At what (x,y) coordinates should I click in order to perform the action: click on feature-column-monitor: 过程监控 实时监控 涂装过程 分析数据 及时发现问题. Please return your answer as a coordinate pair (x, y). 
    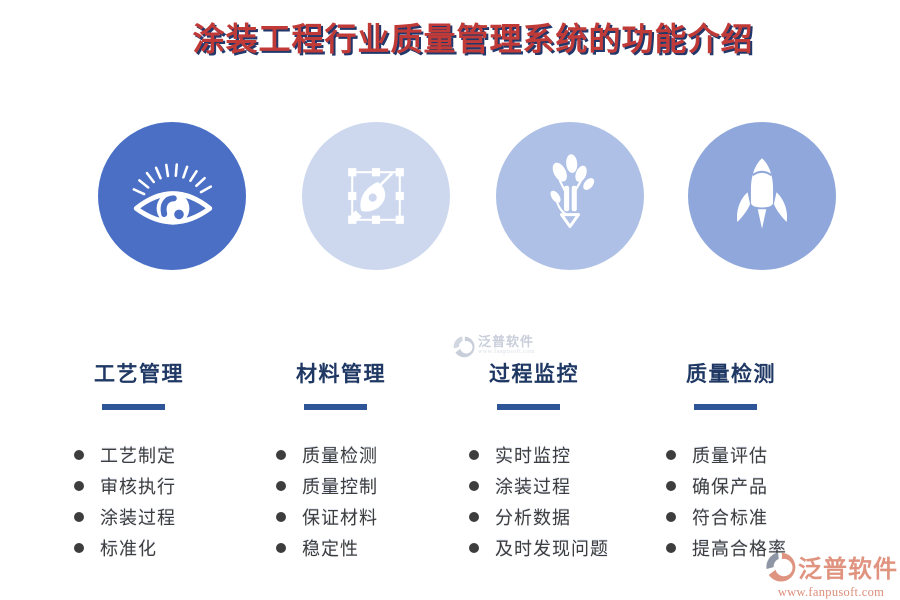
    Looking at the image, I should click on (555, 464).